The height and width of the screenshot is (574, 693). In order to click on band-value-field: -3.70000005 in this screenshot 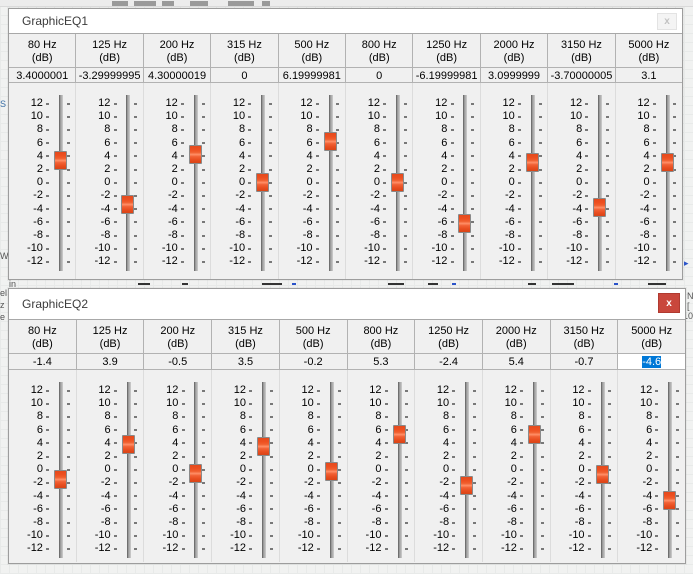, I will do `click(582, 75)`.